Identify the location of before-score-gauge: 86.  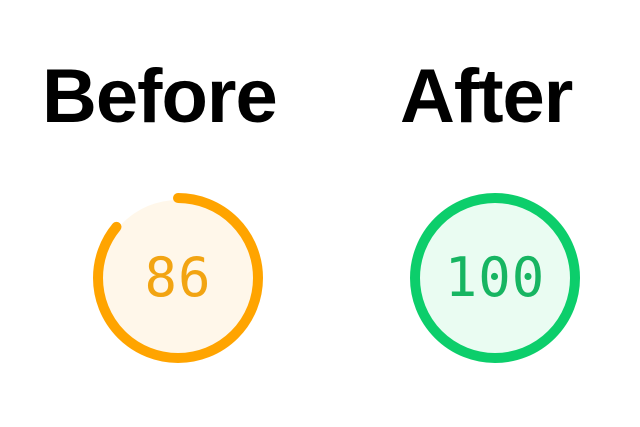
(178, 278).